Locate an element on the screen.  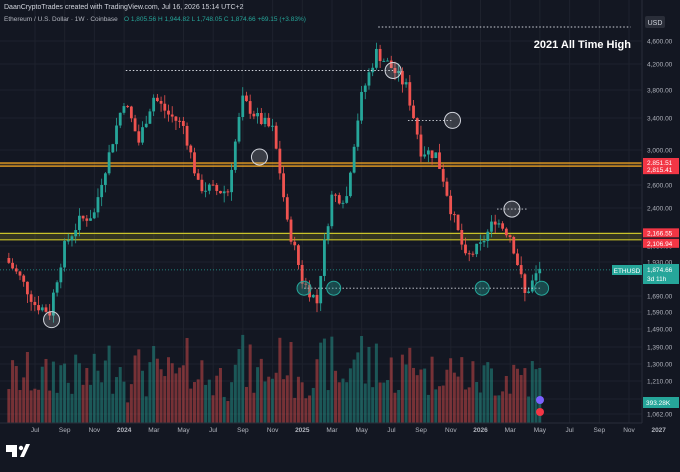
price-tick-label: 1,300.00 is located at coordinates (660, 365).